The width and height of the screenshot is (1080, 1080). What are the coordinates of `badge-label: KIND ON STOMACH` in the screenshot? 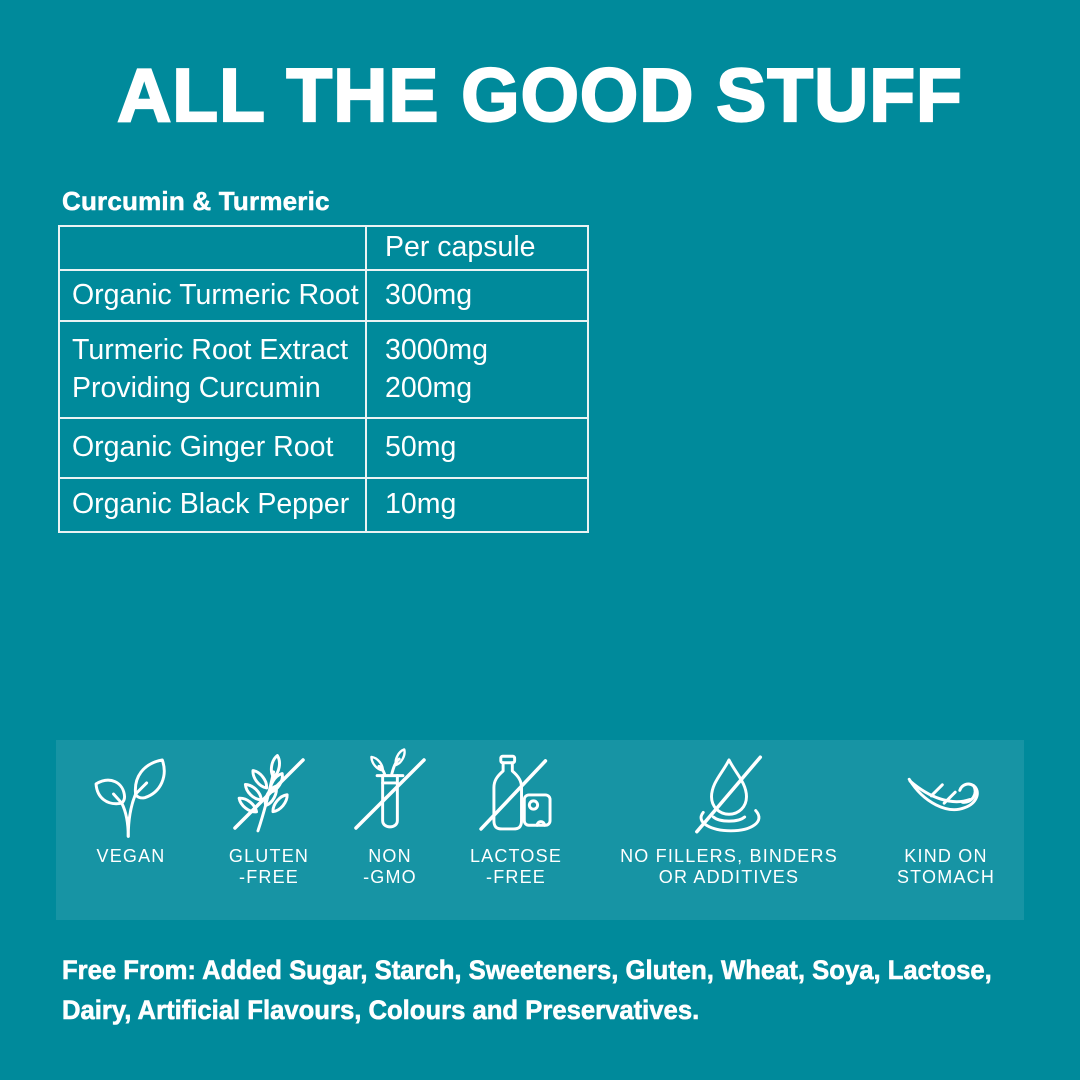 It's located at (946, 866).